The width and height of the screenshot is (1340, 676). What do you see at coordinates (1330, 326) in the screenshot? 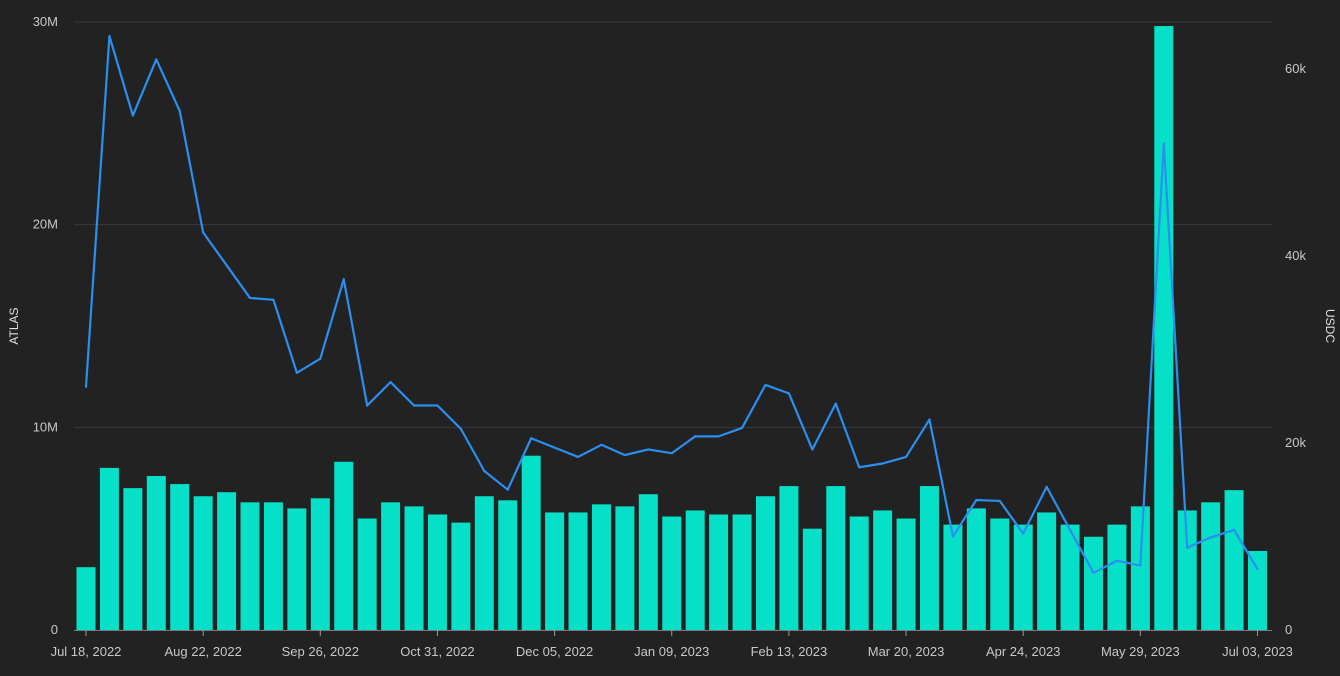
I see `y-axis-right-title: USDC` at bounding box center [1330, 326].